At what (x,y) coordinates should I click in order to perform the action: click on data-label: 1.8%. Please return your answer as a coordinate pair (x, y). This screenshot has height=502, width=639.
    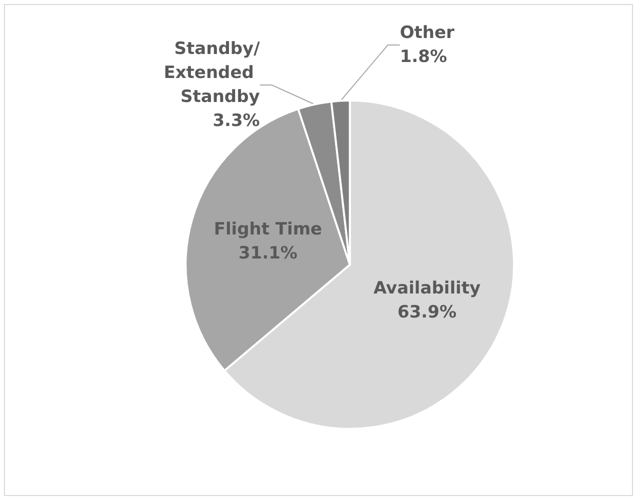
    Looking at the image, I should click on (424, 57).